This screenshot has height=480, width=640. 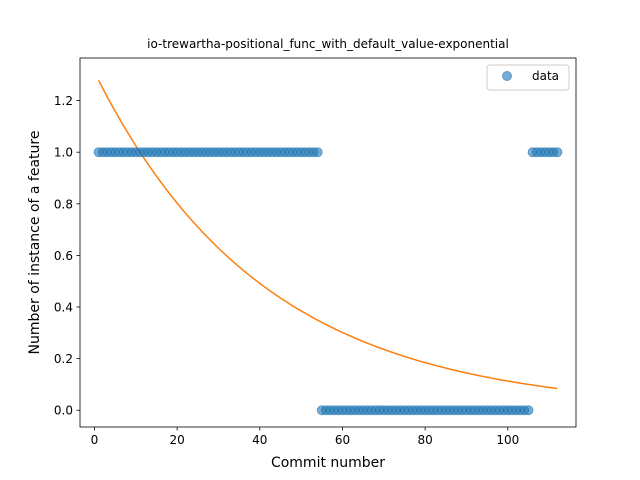 I want to click on x-tick-label: 100, so click(x=507, y=440).